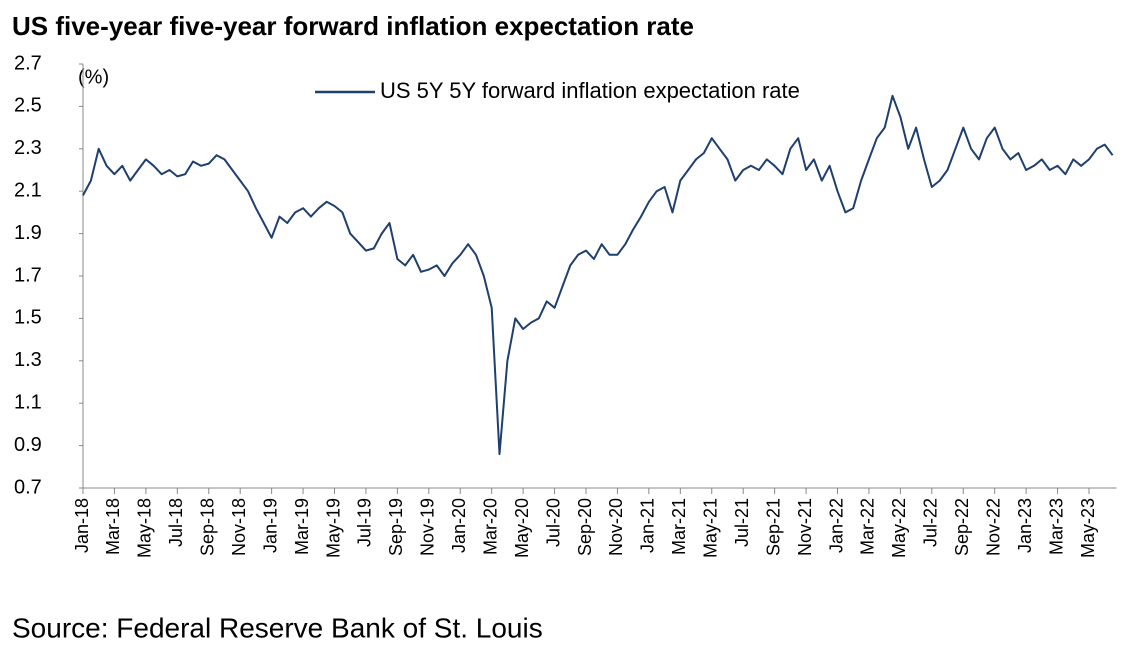 This screenshot has height=658, width=1145. I want to click on x-tick-label: Jan-21, so click(648, 525).